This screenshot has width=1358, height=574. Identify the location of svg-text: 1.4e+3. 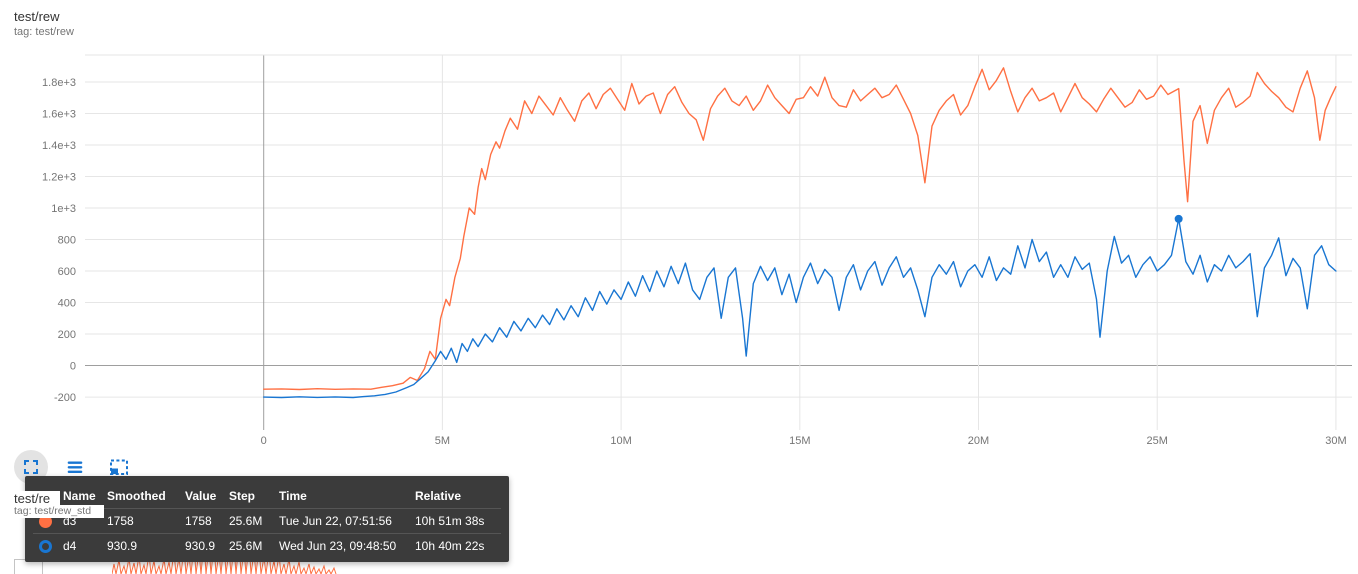
(59, 146).